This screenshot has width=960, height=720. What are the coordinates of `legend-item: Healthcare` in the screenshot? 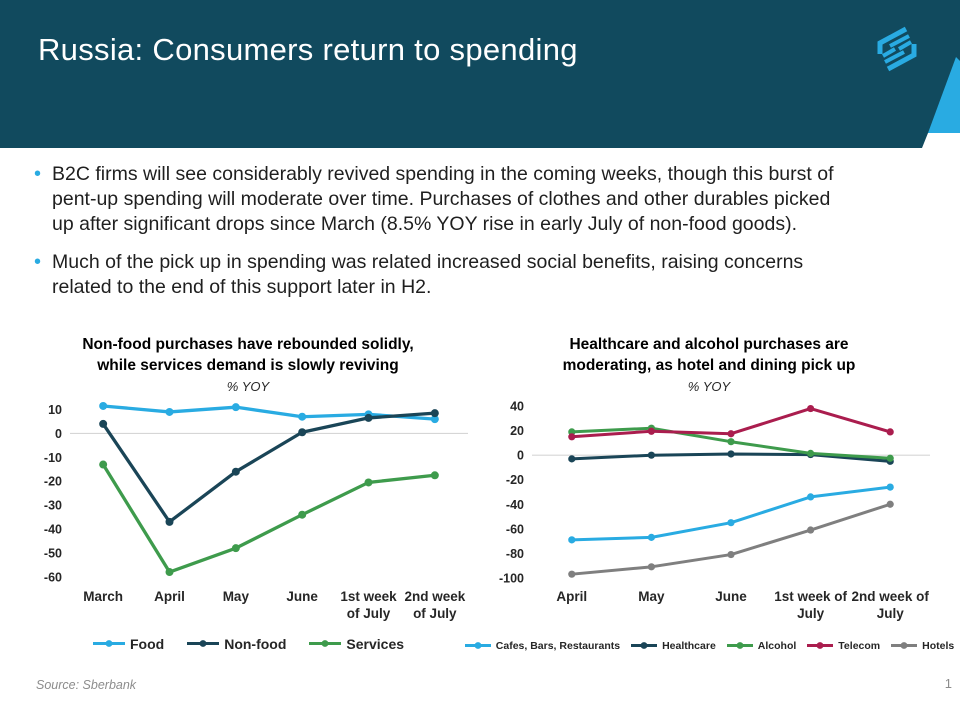 It's located at (673, 646).